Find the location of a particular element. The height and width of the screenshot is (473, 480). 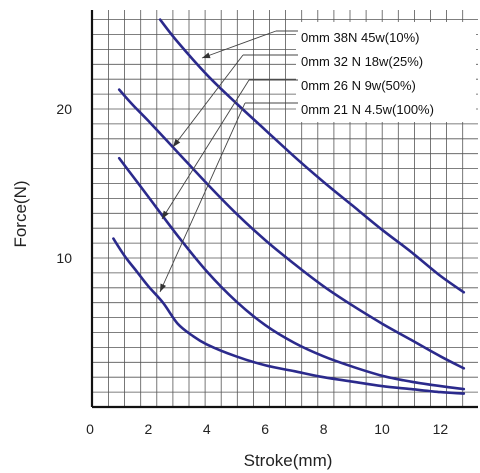

x-tick-label: 4 is located at coordinates (207, 429).